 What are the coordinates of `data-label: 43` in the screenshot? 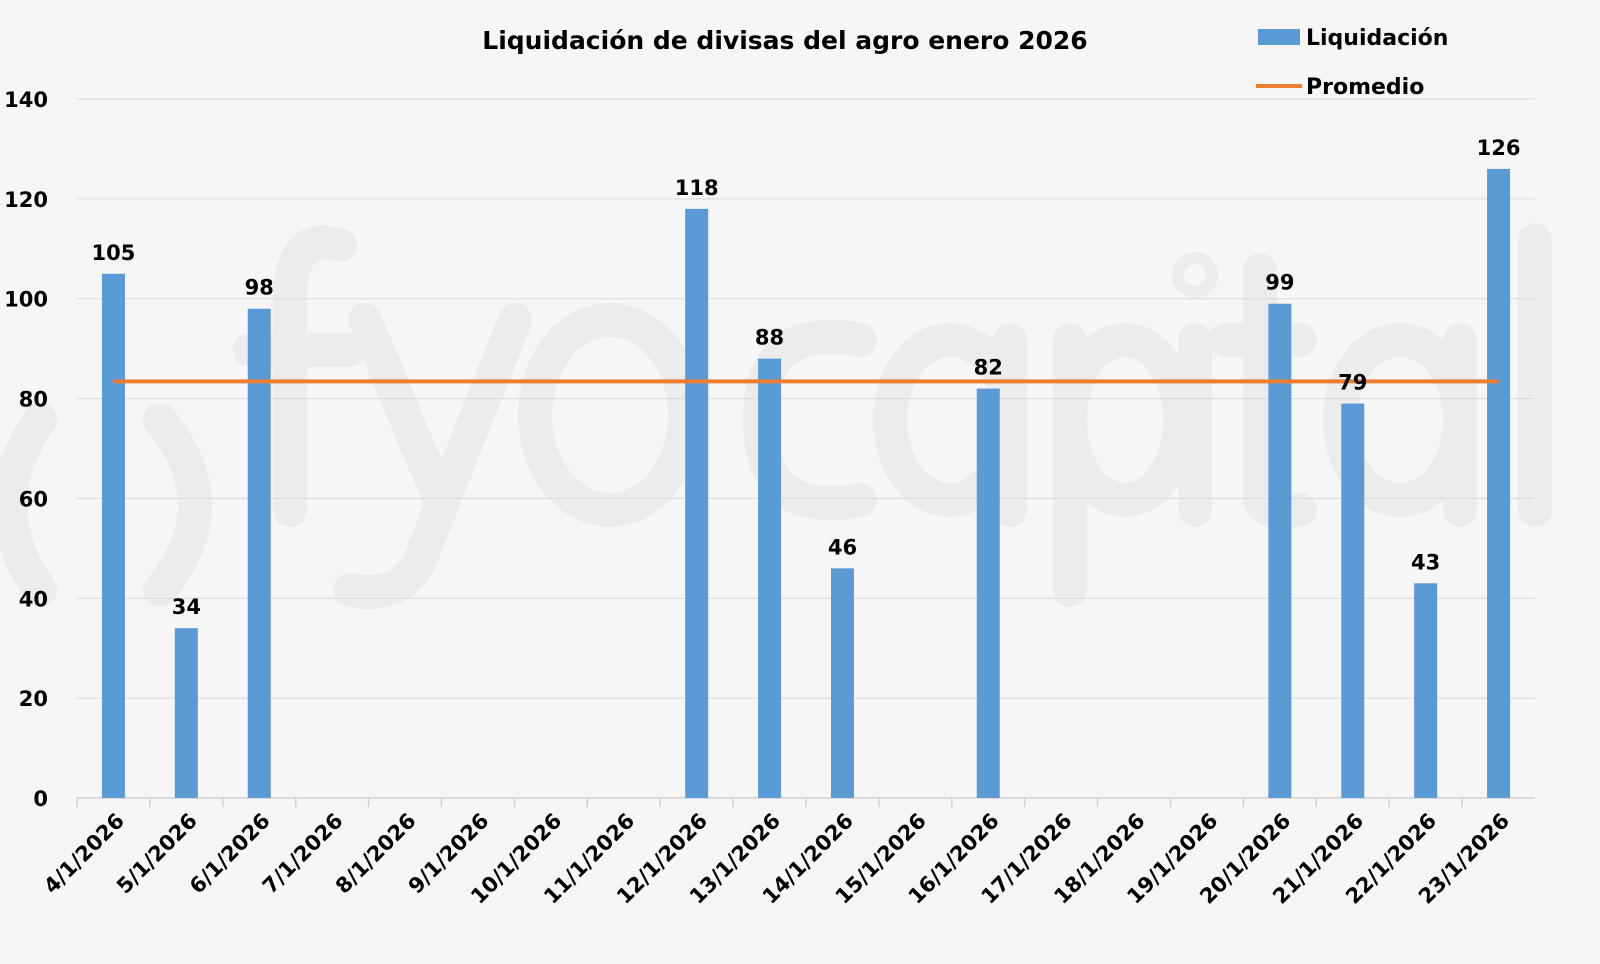 It's located at (1425, 562).